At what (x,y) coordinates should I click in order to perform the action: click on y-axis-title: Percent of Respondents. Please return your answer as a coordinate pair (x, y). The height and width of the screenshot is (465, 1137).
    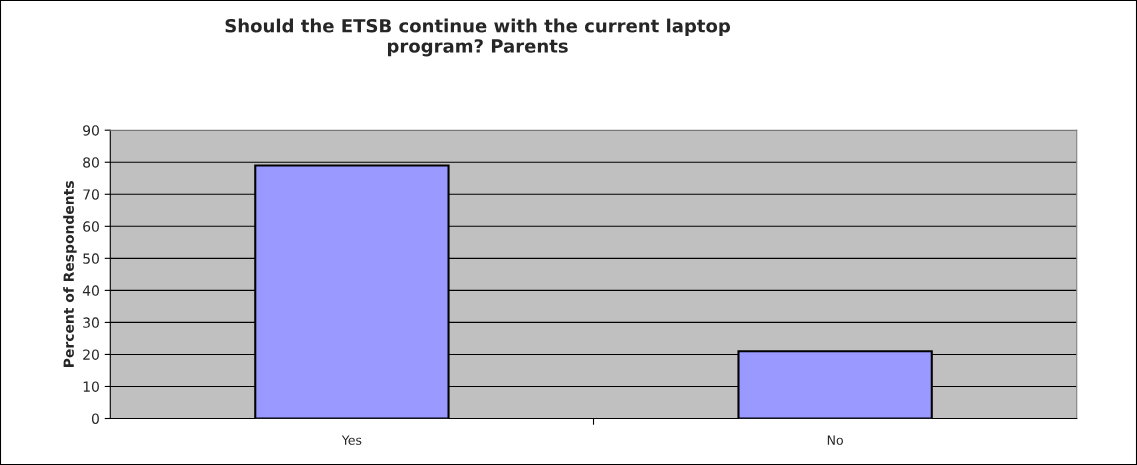
    Looking at the image, I should click on (70, 274).